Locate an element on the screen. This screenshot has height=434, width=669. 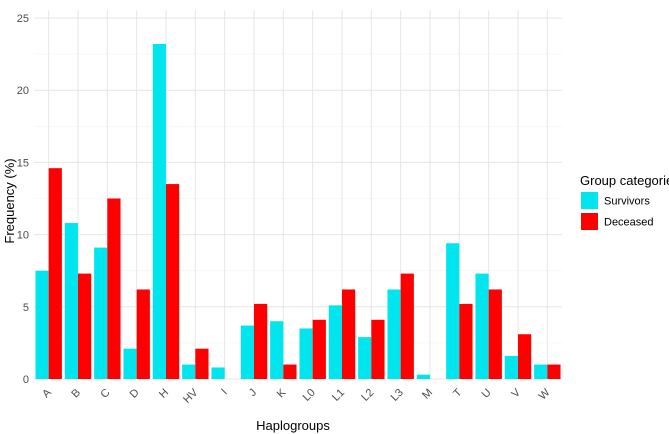
x-axis-title: Haplogroups is located at coordinates (293, 425).